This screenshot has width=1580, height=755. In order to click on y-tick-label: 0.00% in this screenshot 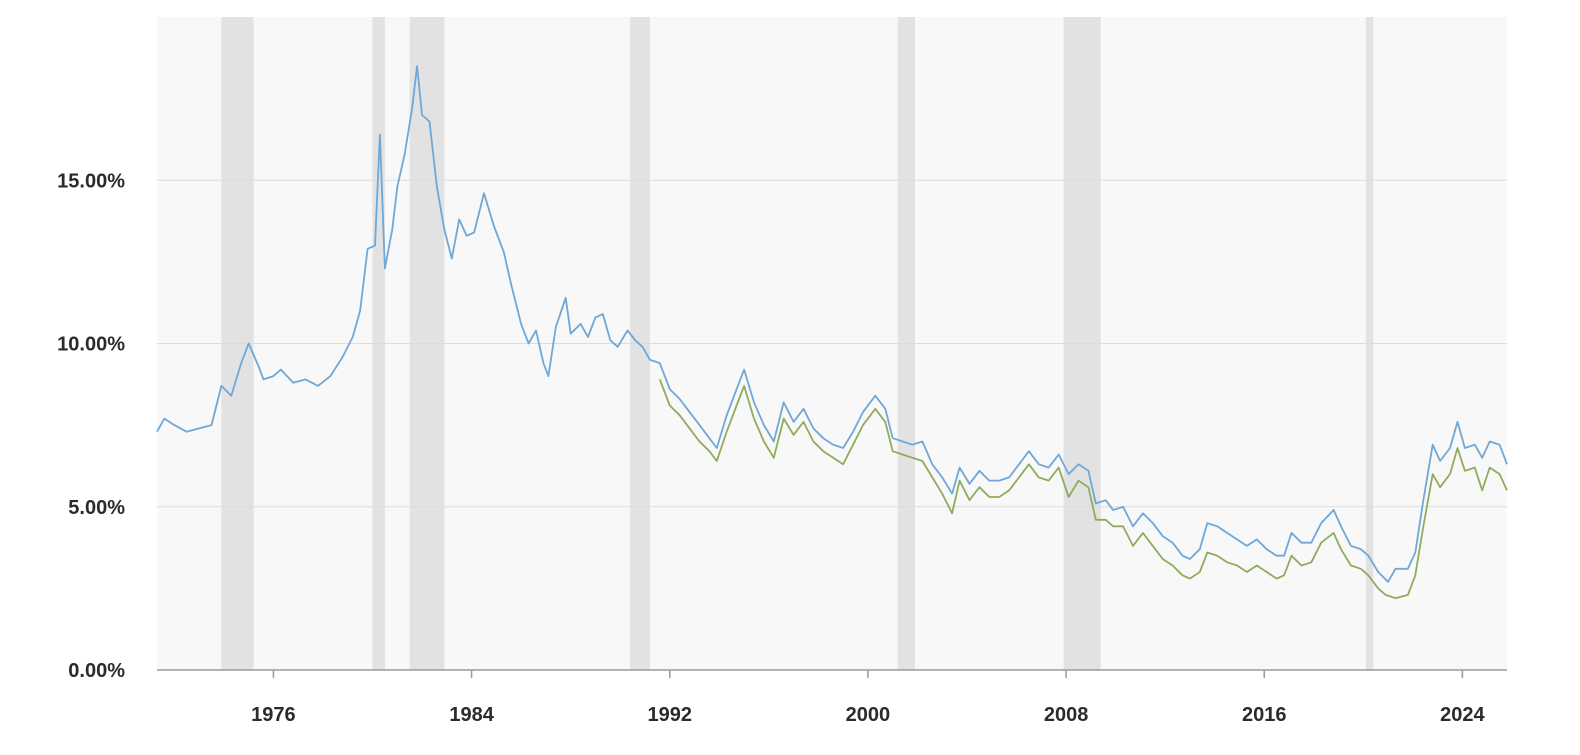, I will do `click(96, 671)`.